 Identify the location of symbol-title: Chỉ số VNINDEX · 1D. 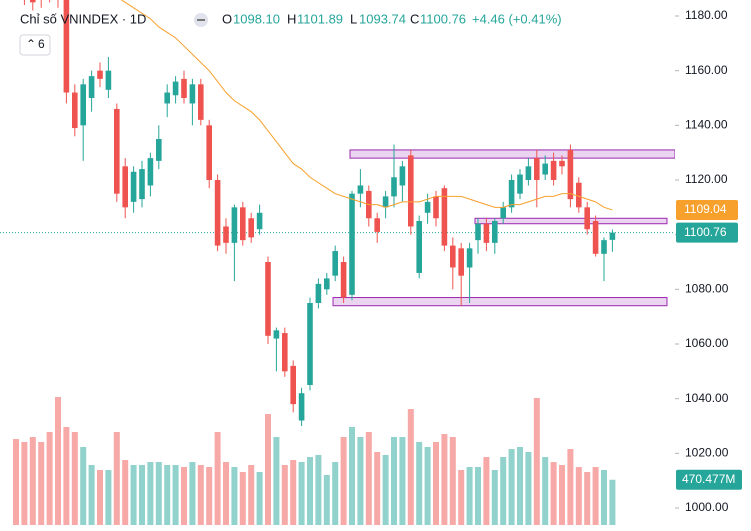
(83, 18).